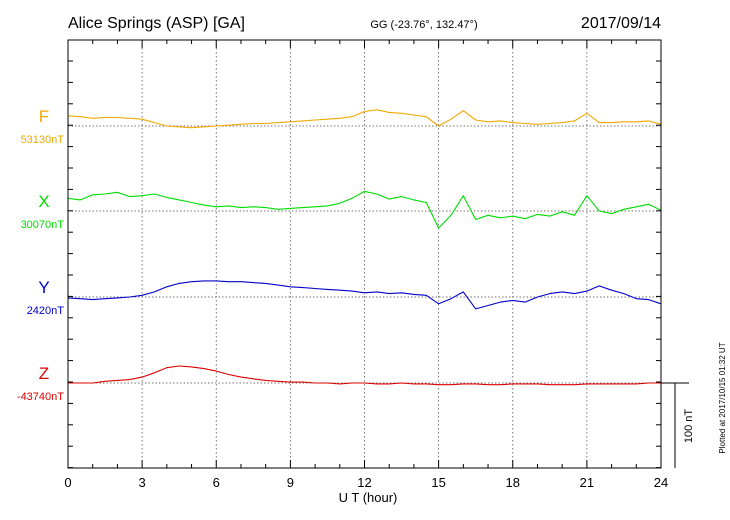 The width and height of the screenshot is (730, 520). Describe the element at coordinates (689, 426) in the screenshot. I see `scale-bar-label: 100 nT` at that location.